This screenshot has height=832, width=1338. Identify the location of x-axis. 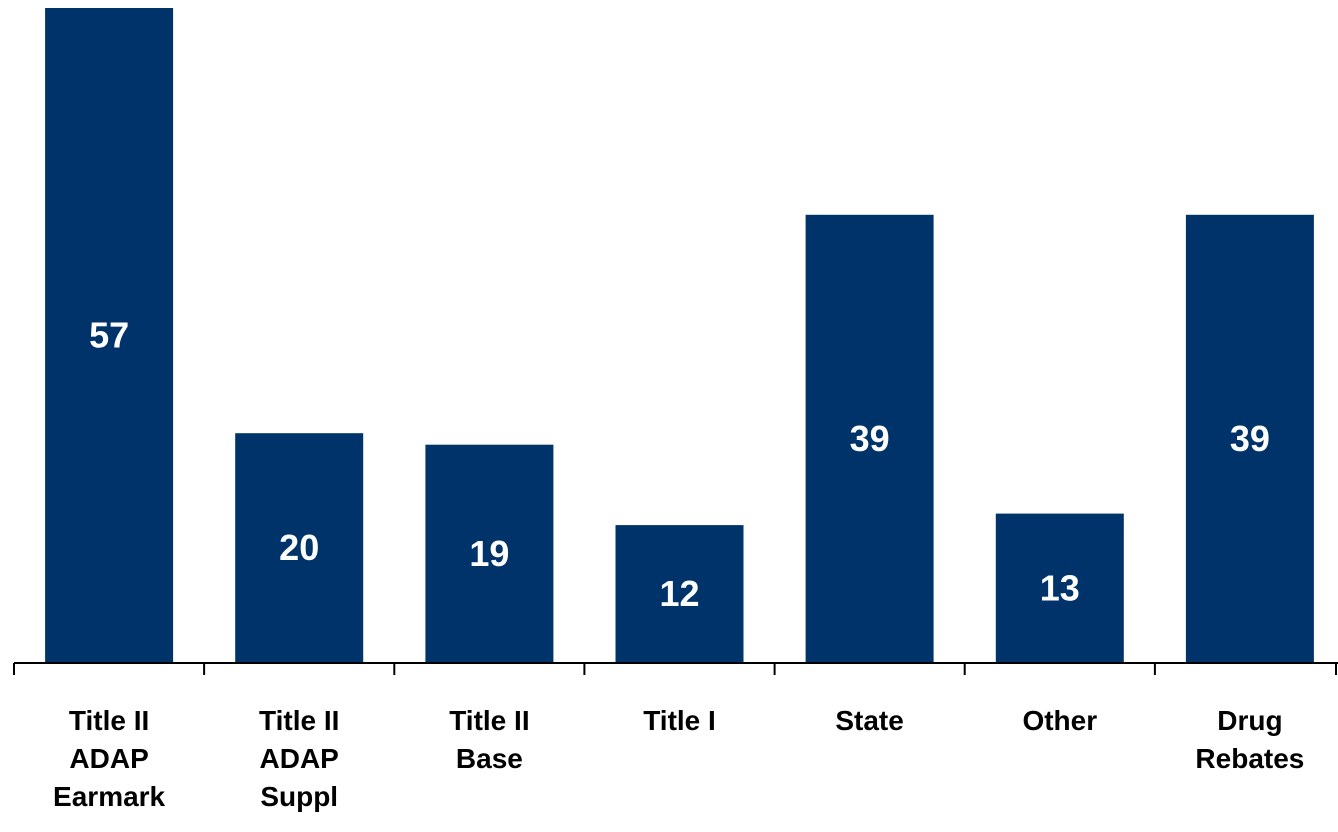
(675, 668).